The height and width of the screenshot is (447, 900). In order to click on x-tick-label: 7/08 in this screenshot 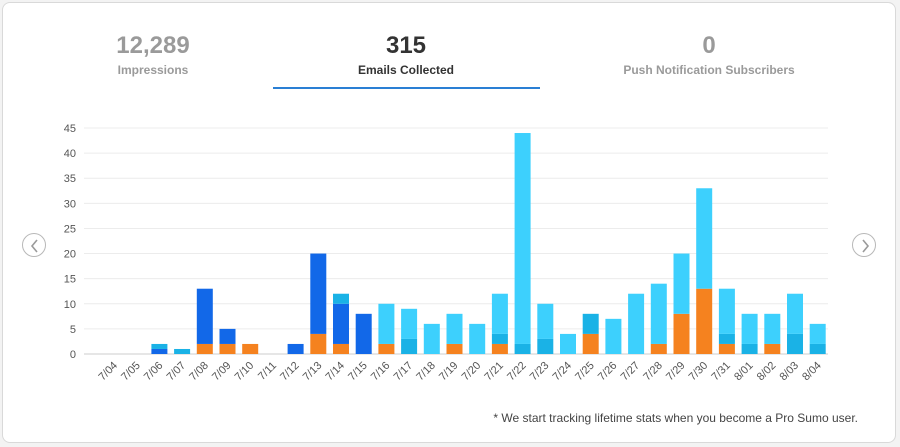, I will do `click(199, 372)`.